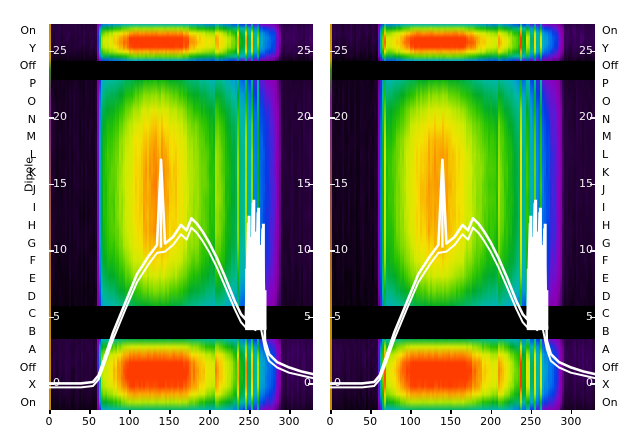  I want to click on category-tick-off-19: Off, so click(610, 367).